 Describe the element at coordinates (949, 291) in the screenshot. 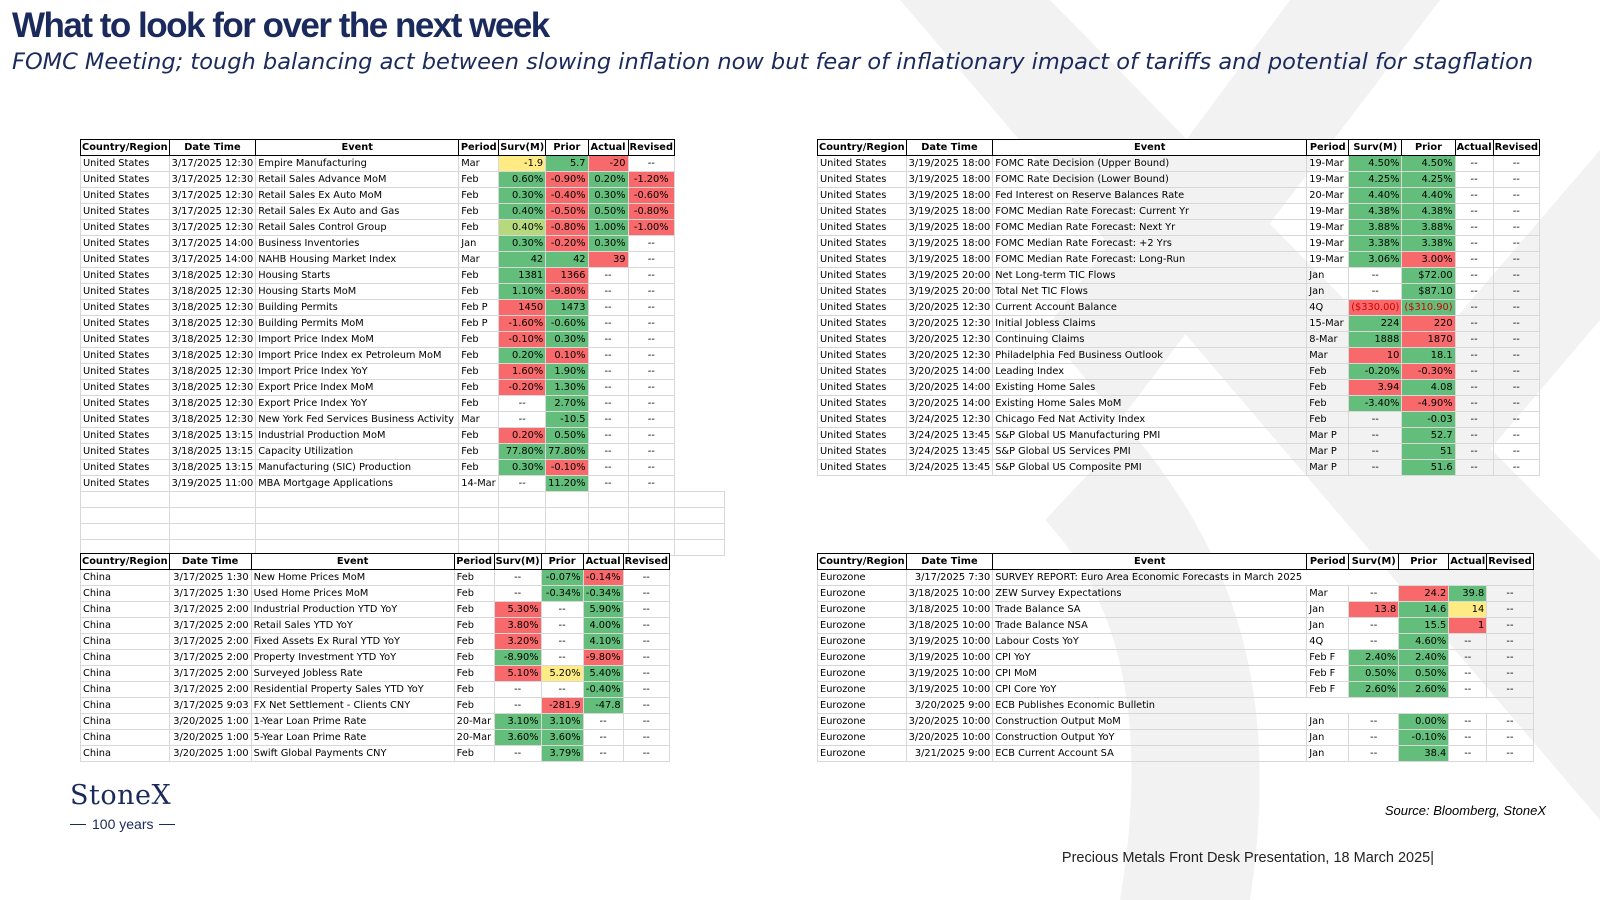

I see `table-cell: 3/19/2025 20:00` at that location.